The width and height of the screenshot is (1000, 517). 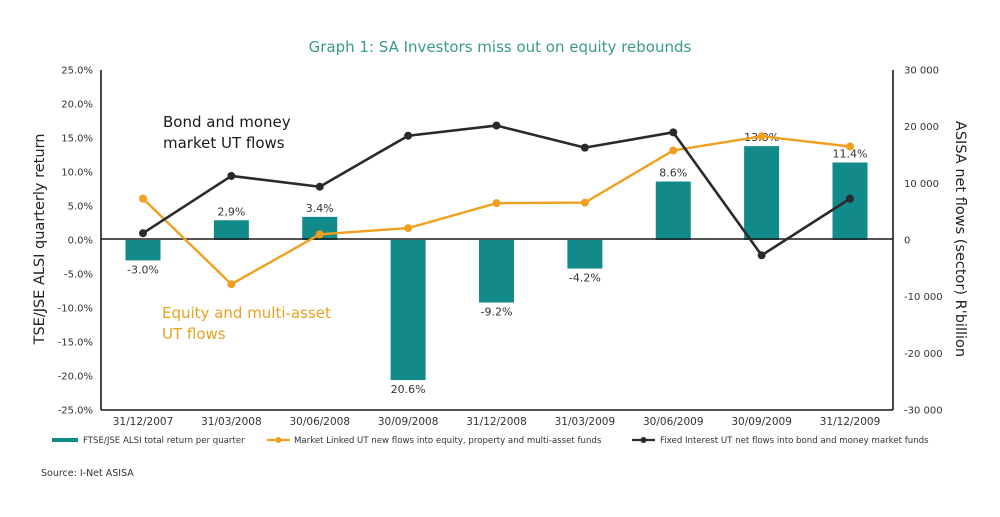 I want to click on left-tick-label: 0.0%, so click(x=80, y=241).